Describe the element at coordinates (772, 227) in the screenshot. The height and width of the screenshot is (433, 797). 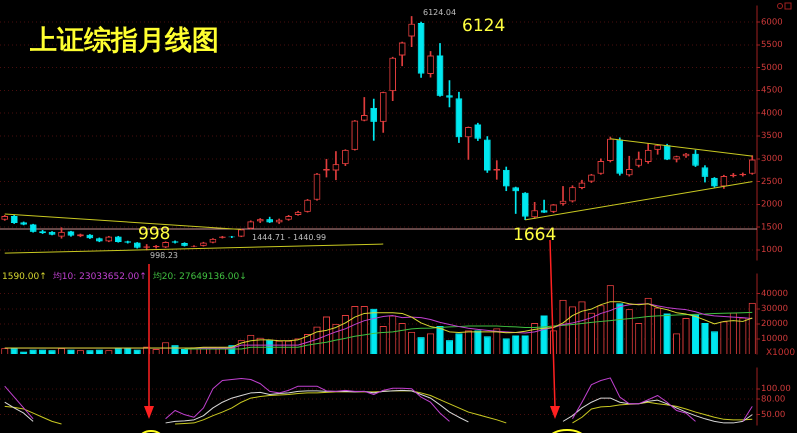
I see `y-tick-label: 1500` at that location.